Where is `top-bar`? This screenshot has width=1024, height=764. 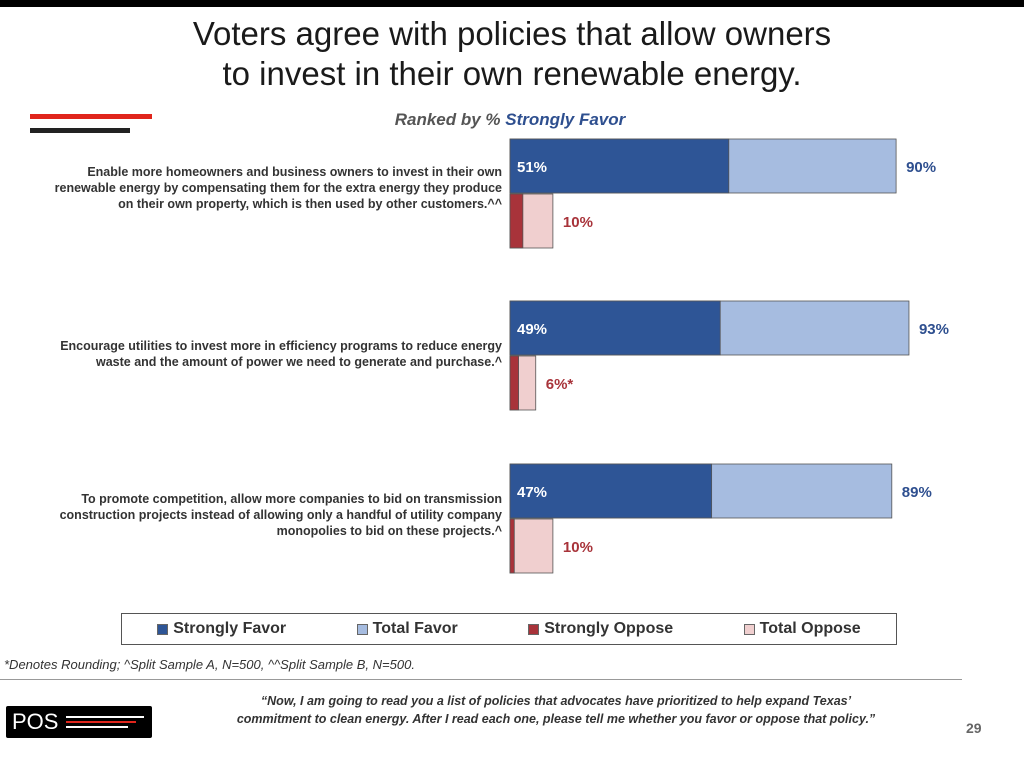 top-bar is located at coordinates (512, 3).